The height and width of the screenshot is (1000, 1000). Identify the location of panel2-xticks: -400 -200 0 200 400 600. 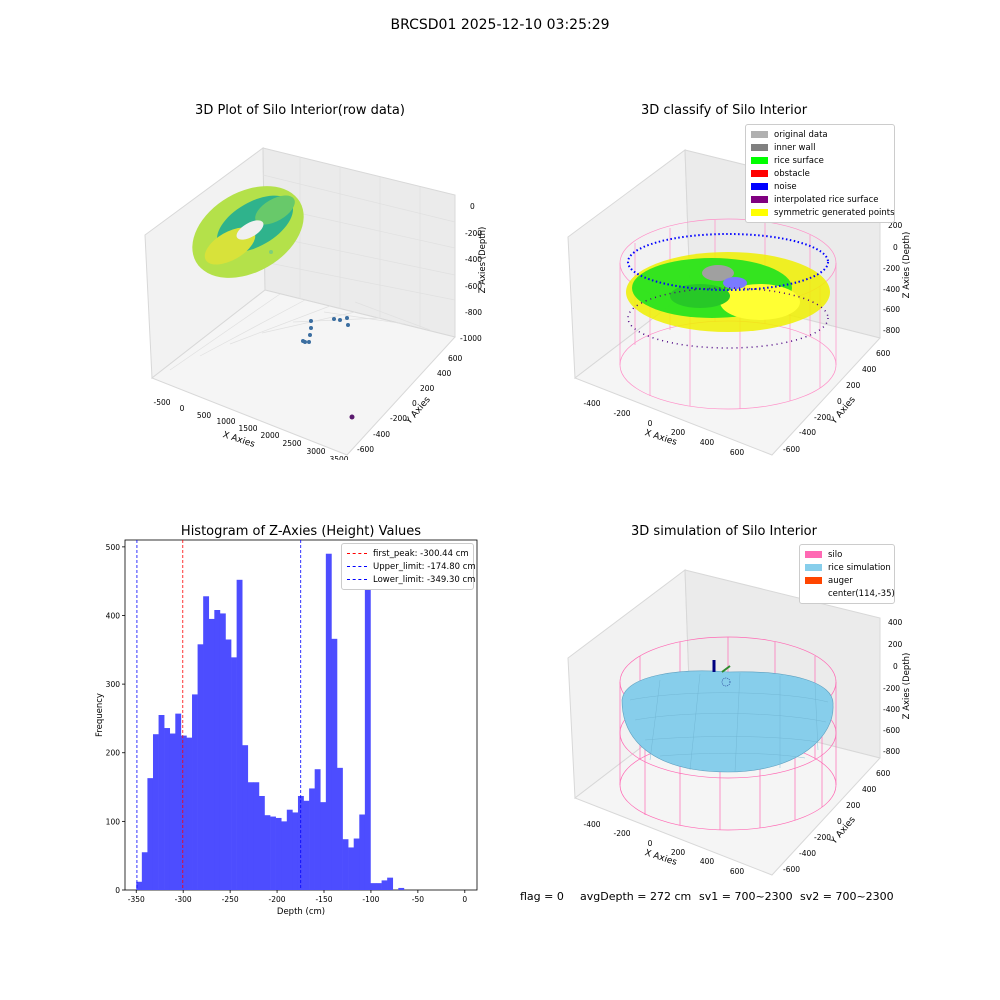
(663, 428).